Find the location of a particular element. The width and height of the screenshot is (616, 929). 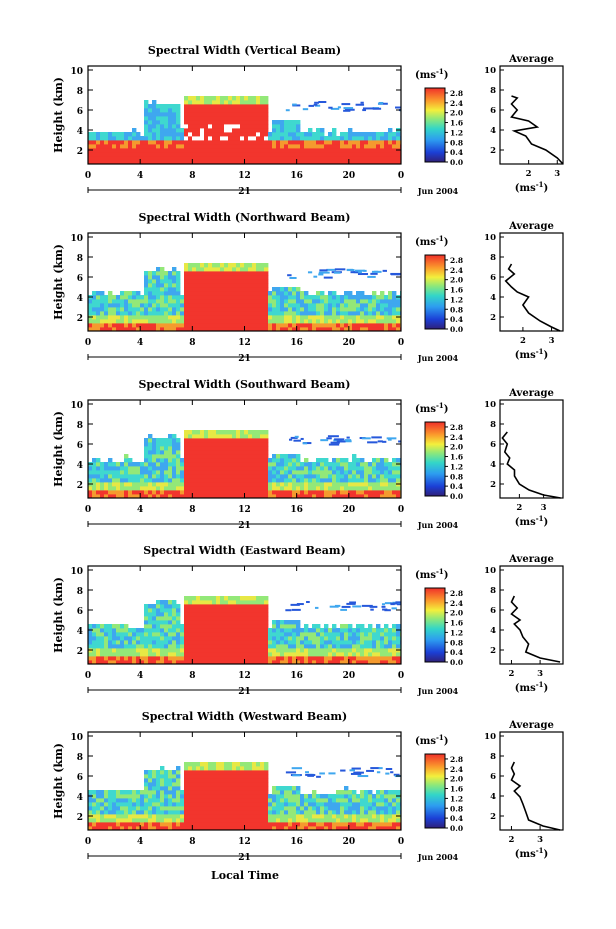

panel-title: Spectral Width (Eastward Beam) is located at coordinates (244, 550).